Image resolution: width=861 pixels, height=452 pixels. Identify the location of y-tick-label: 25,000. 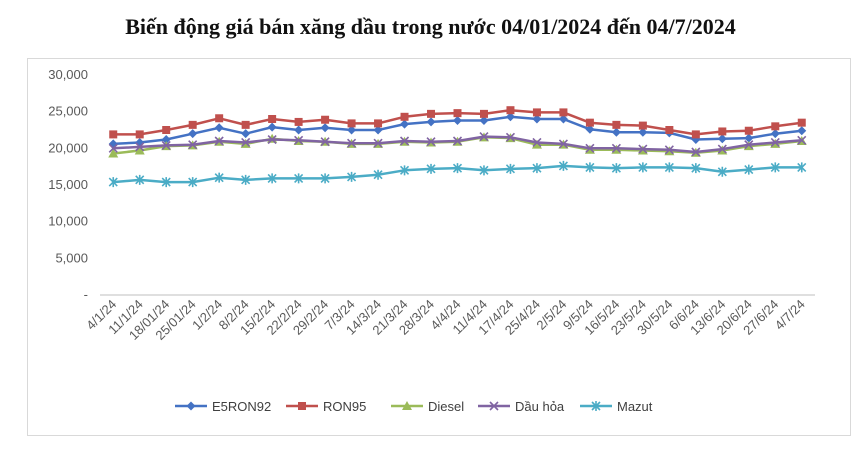
(68, 111).